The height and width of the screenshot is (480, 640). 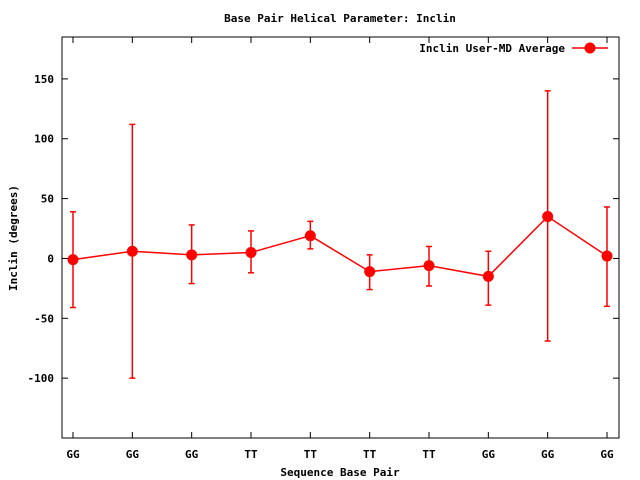 What do you see at coordinates (340, 472) in the screenshot?
I see `x-axis-label: Sequence Base Pair` at bounding box center [340, 472].